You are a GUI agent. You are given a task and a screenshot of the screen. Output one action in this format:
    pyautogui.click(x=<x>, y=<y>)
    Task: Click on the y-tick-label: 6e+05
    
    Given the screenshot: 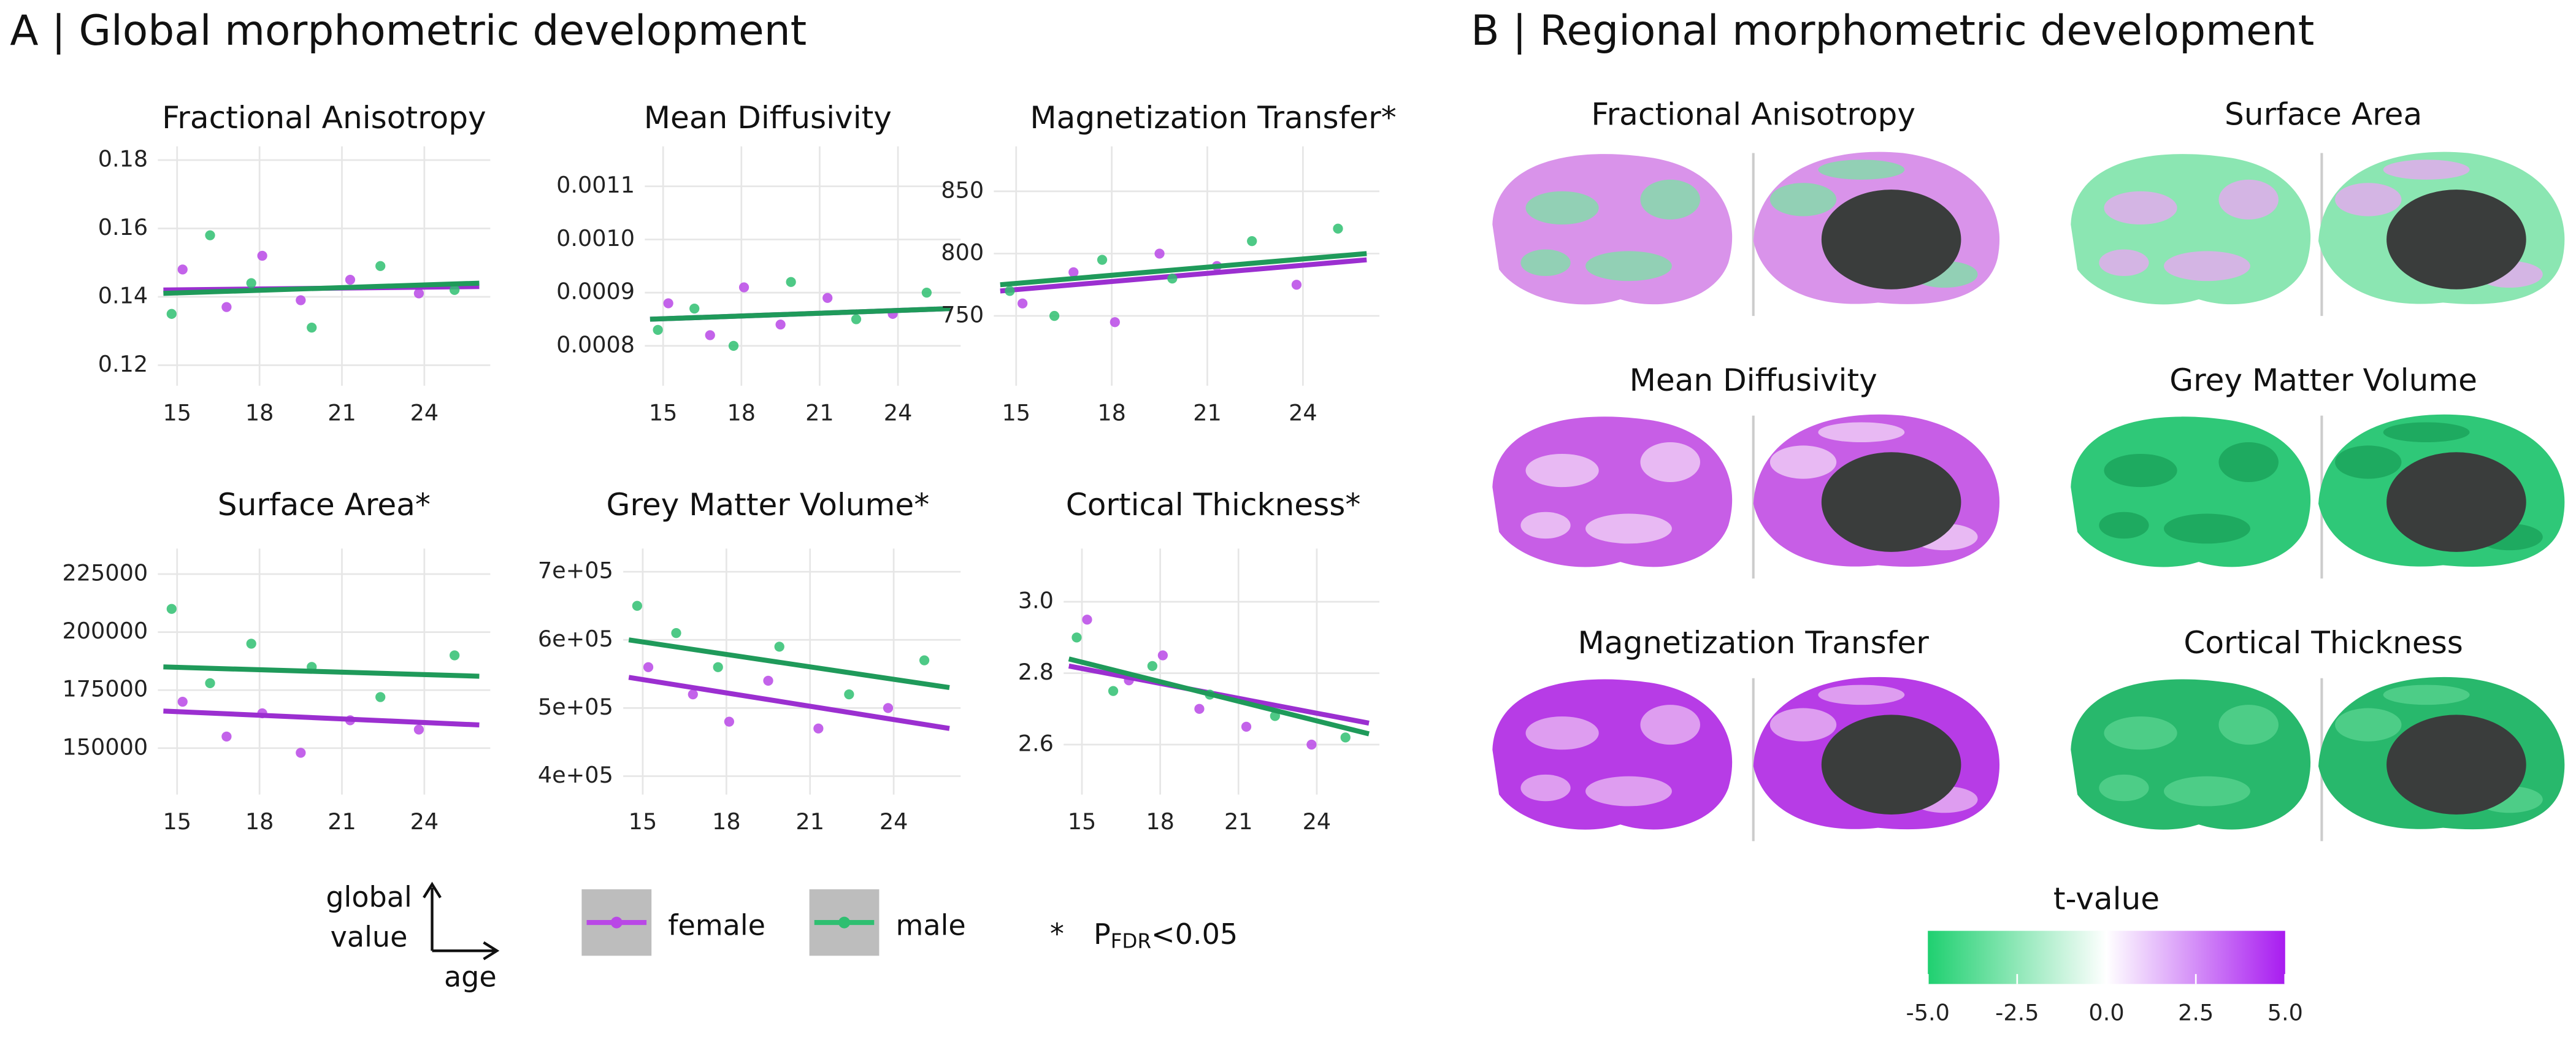 What is the action you would take?
    pyautogui.click(x=575, y=639)
    